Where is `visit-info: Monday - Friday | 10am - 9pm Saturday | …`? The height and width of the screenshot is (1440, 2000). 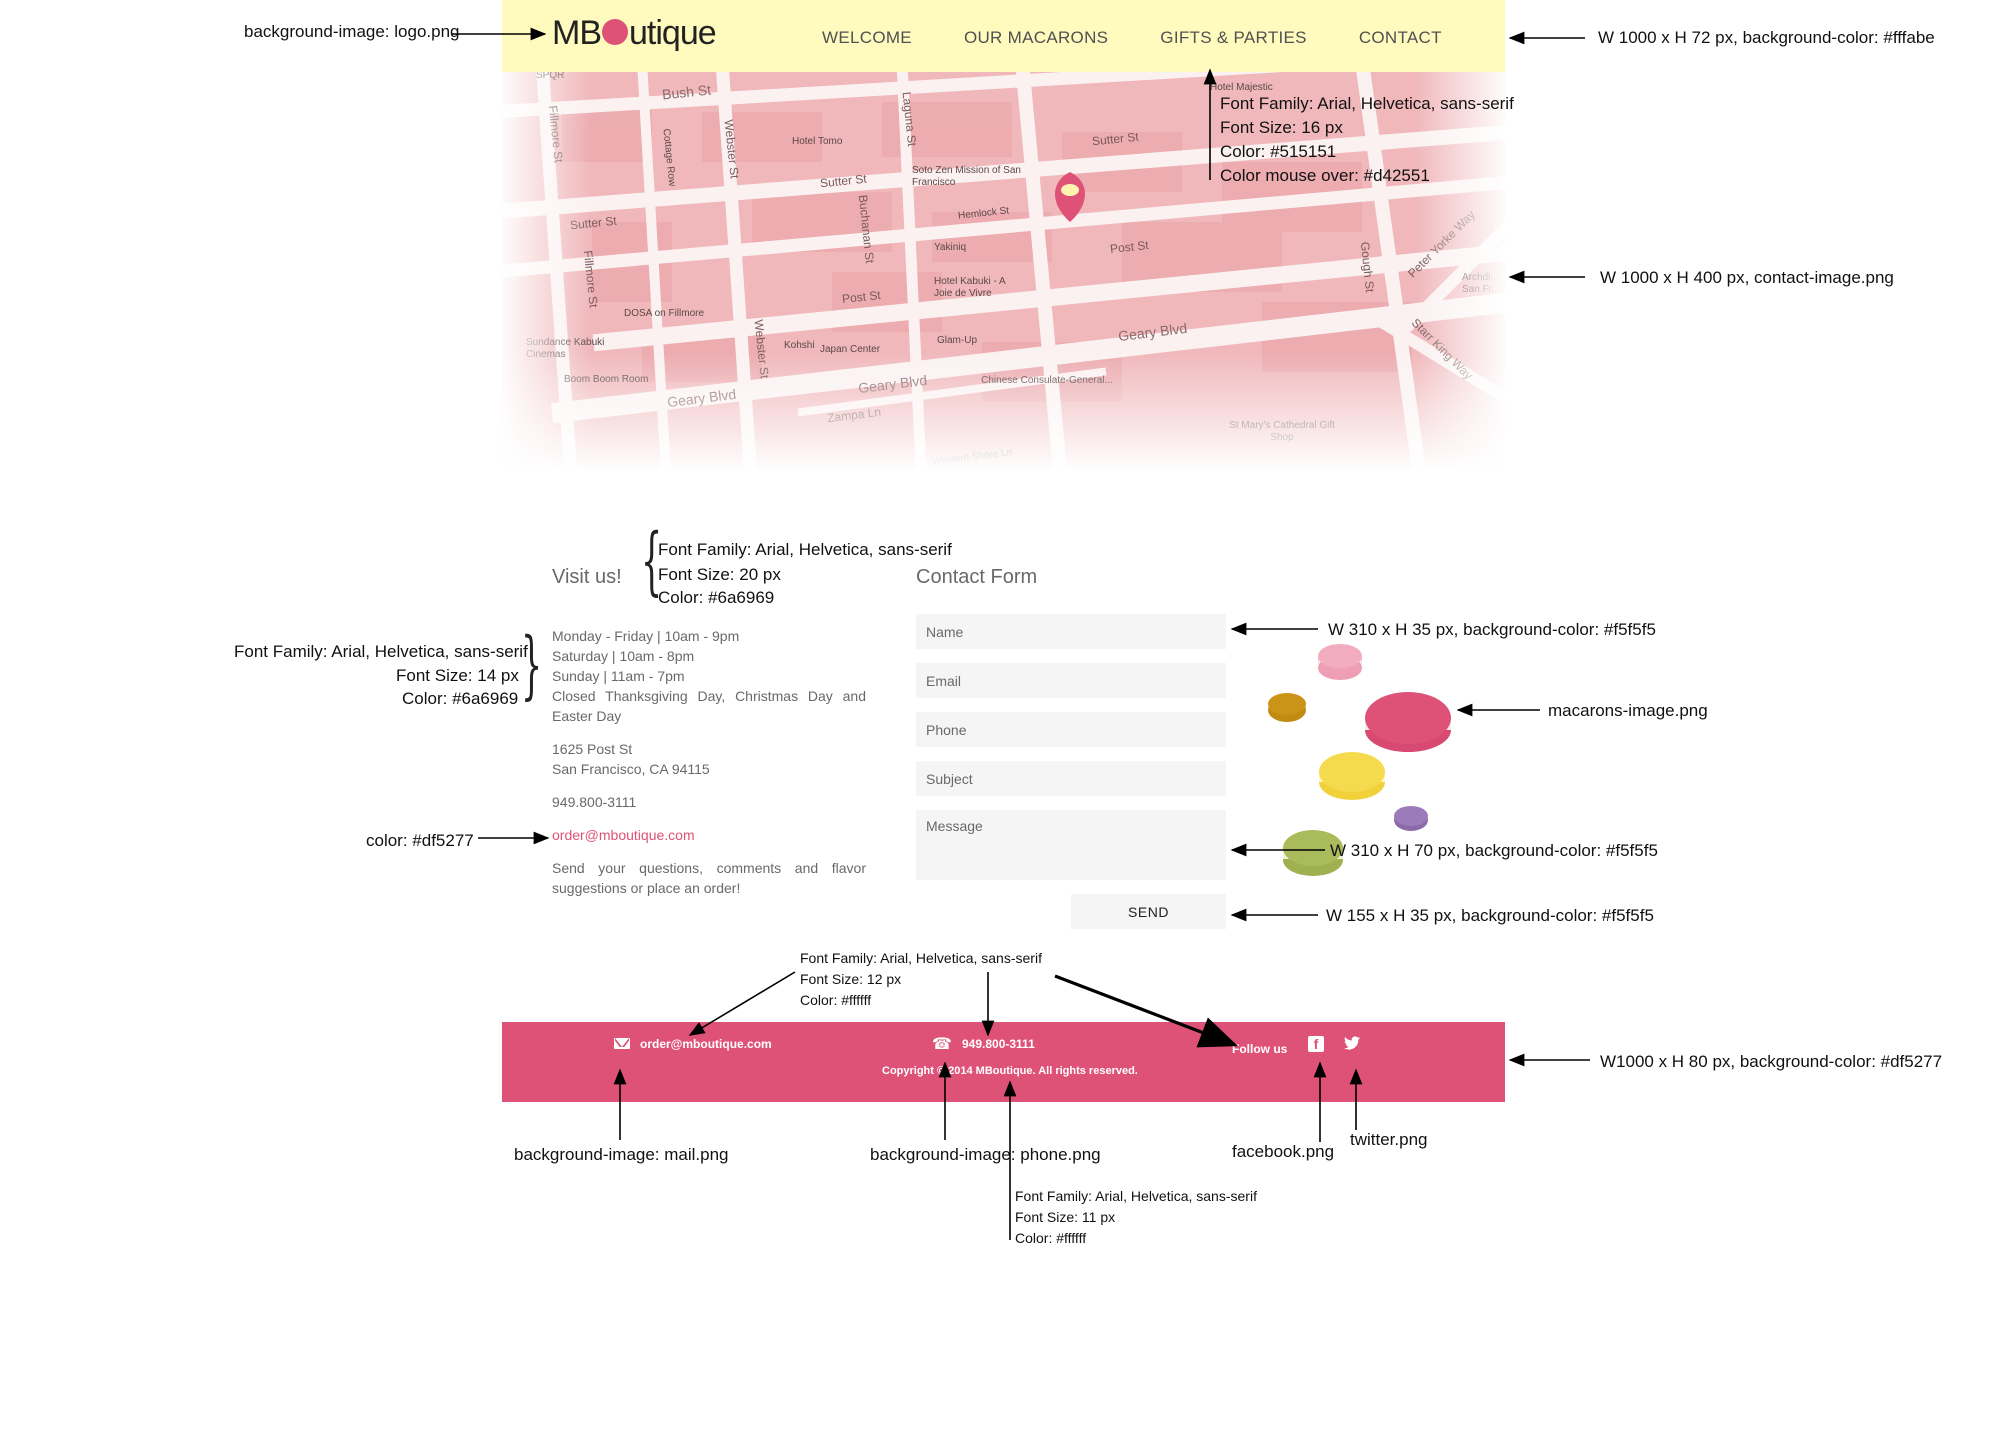 visit-info: Monday - Friday | 10am - 9pm Saturday | … is located at coordinates (709, 768).